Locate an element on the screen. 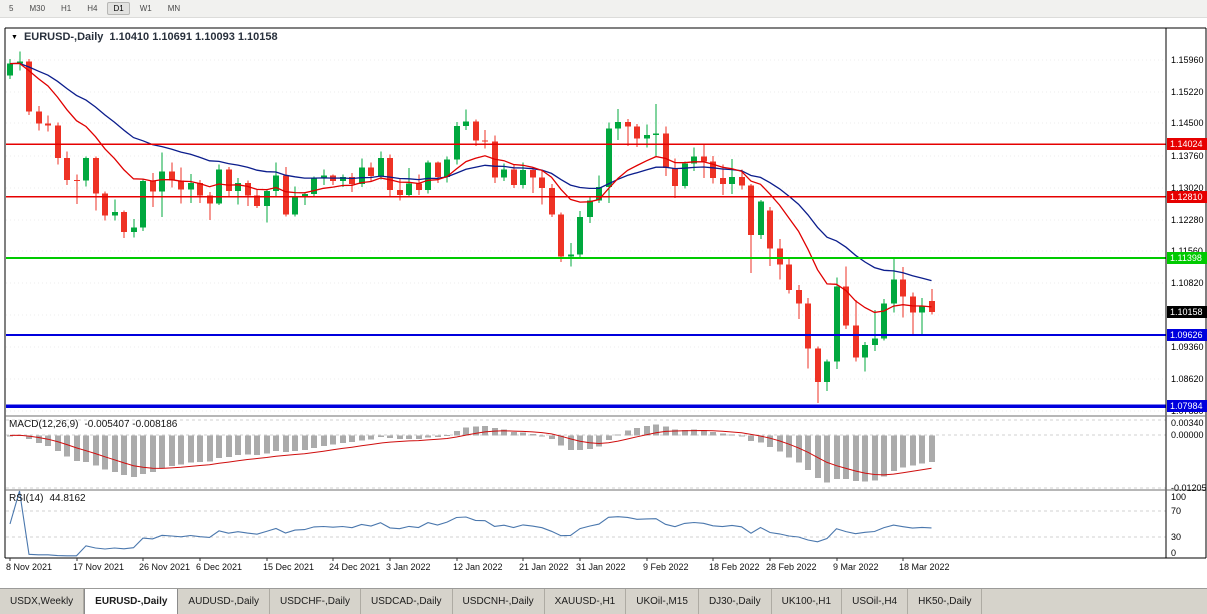 The width and height of the screenshot is (1207, 614). tab-ukoil-m15: UKOil-,M15 is located at coordinates (662, 601).